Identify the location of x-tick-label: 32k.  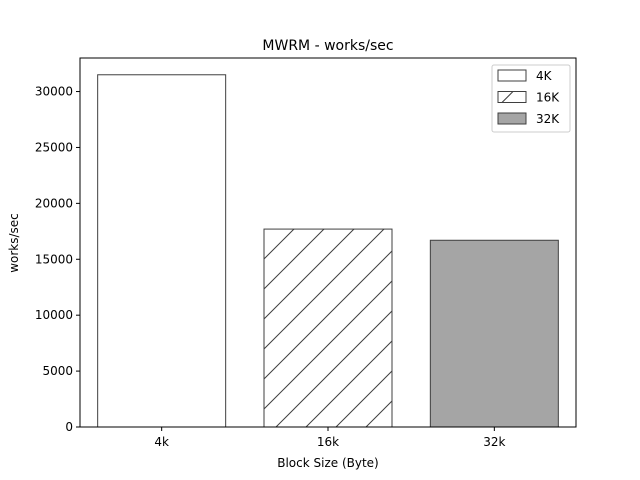
(494, 442).